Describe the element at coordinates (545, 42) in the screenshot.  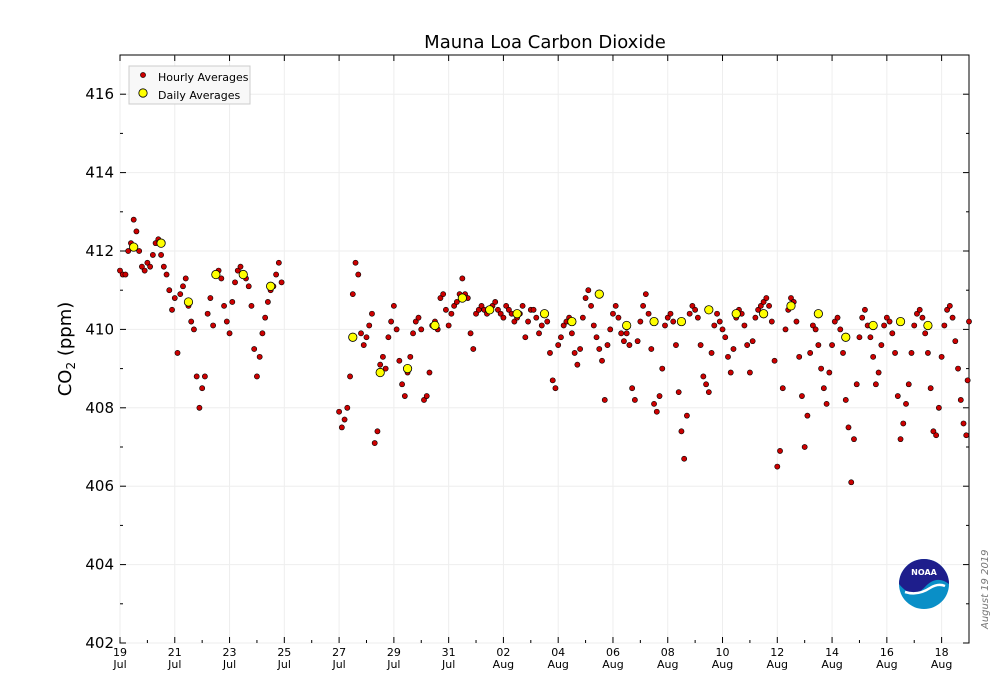
I see `chart-title: Mauna Loa Carbon Dioxide` at that location.